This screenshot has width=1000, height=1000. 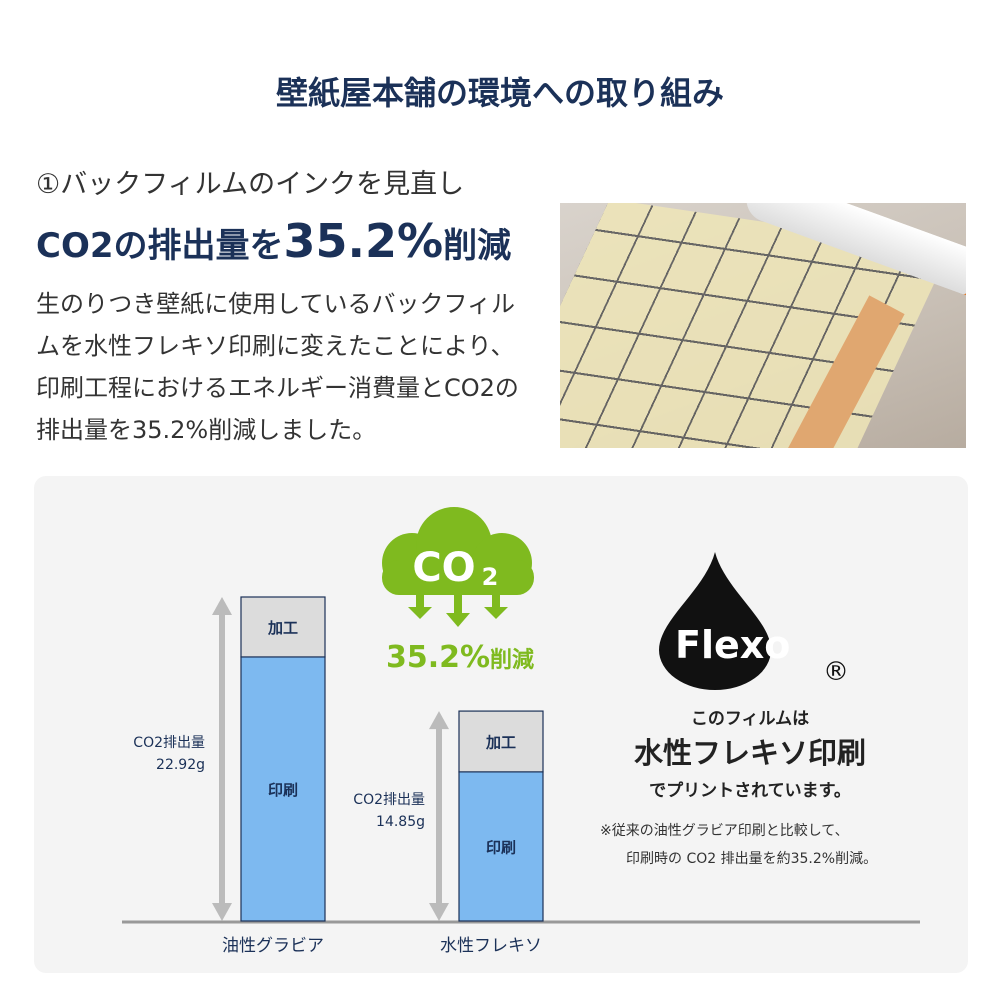 I want to click on cloud-subscript: 2, so click(x=490, y=577).